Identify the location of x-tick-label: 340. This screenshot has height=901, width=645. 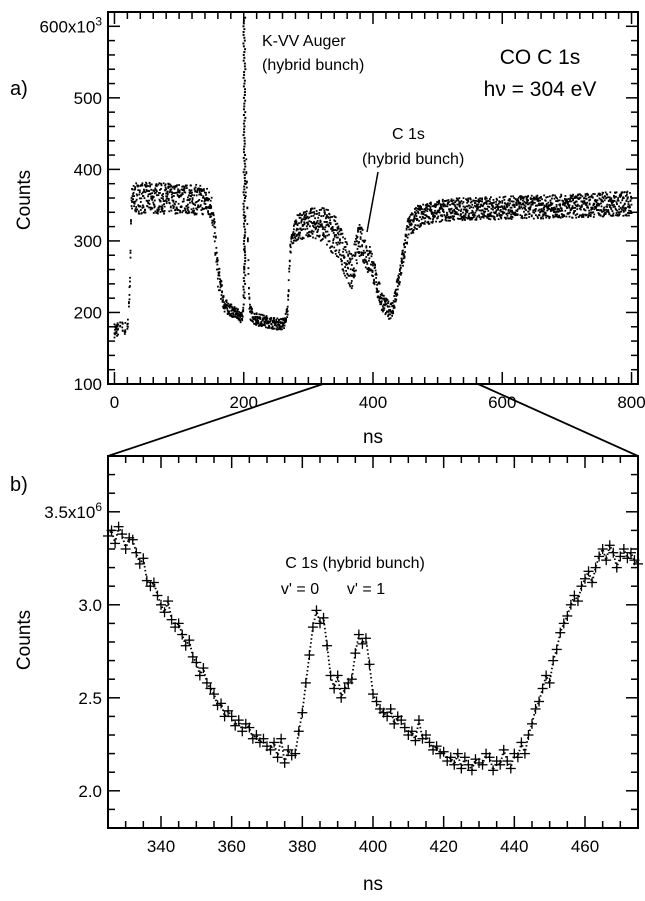
(161, 846).